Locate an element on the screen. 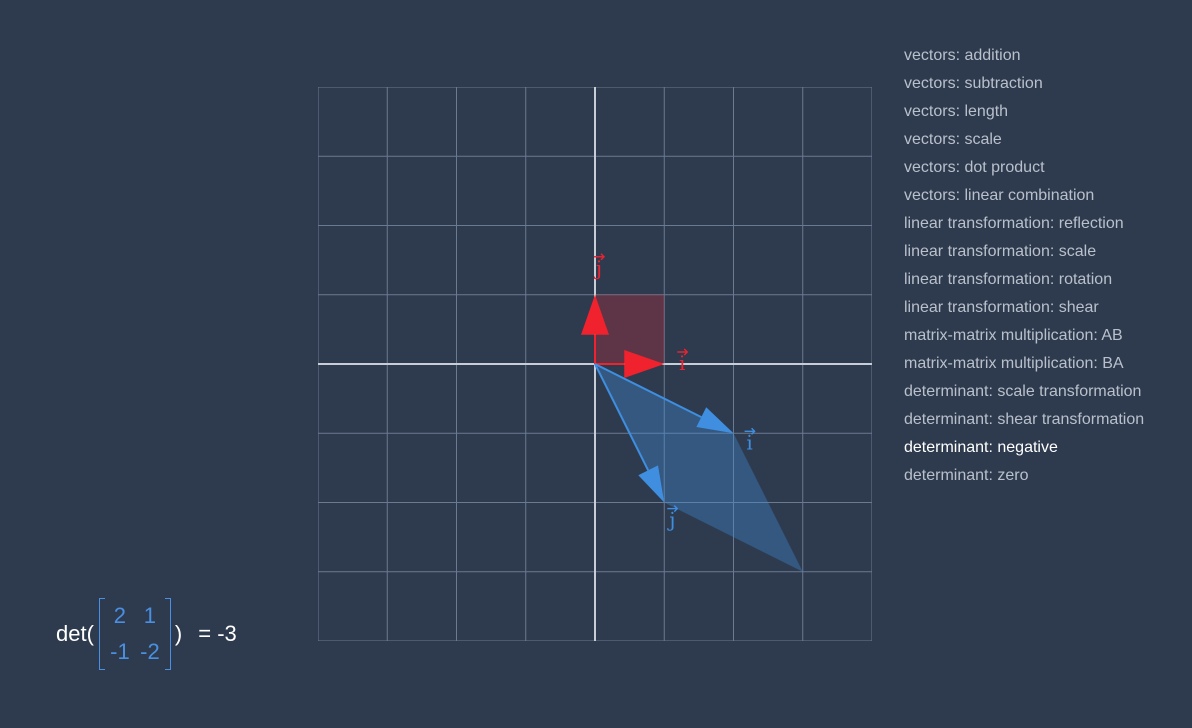 The width and height of the screenshot is (1192, 728). matrix: 2 1 -1 -2 is located at coordinates (134, 634).